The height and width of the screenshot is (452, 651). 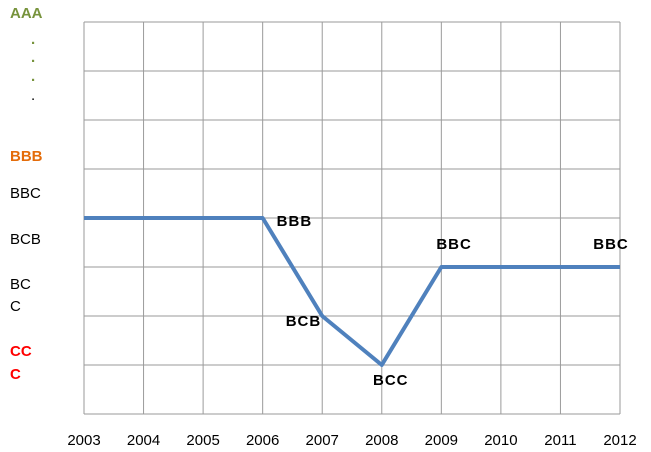 I want to click on x-tick-label: 2004, so click(x=143, y=440).